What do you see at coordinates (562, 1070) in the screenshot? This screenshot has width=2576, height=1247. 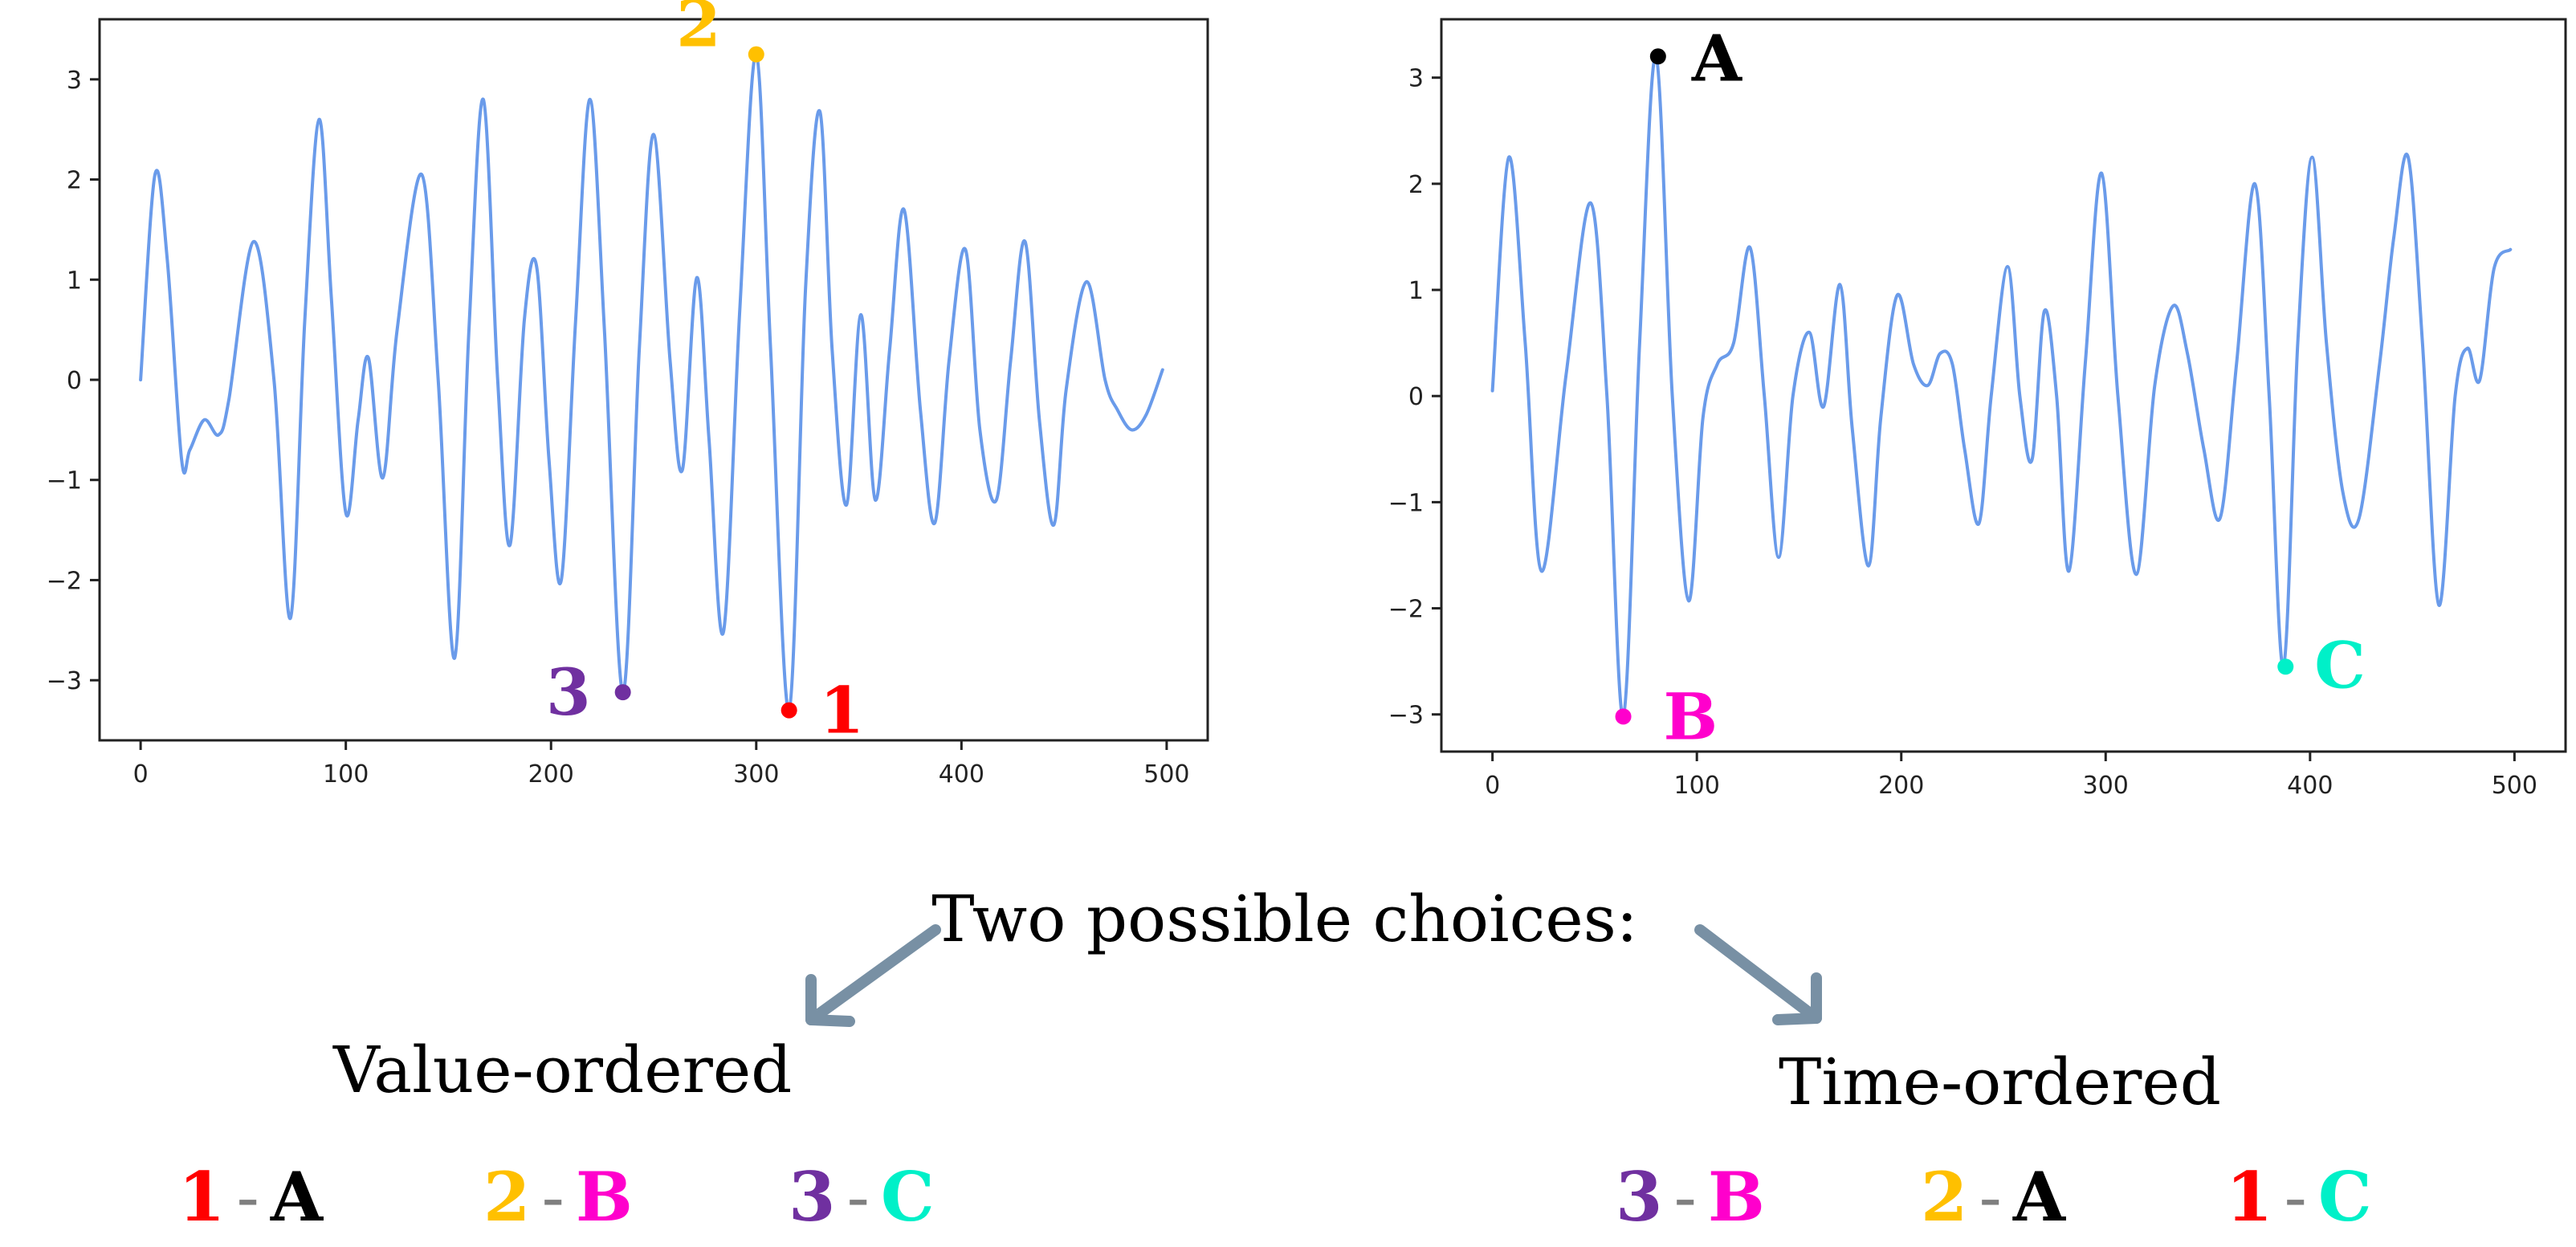 I see `value-ordered-heading: Value-ordered` at bounding box center [562, 1070].